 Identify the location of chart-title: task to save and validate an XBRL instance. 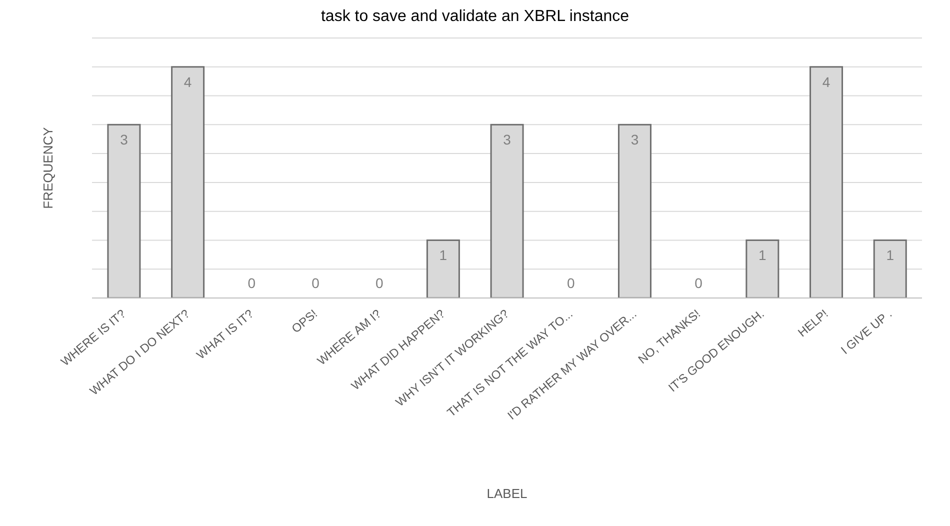
(475, 17).